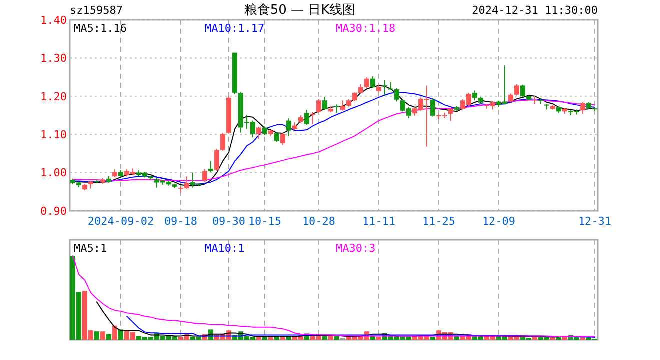 Image resolution: width=660 pixels, height=360 pixels. What do you see at coordinates (379, 221) in the screenshot?
I see `x-tick-label: 11-11` at bounding box center [379, 221].